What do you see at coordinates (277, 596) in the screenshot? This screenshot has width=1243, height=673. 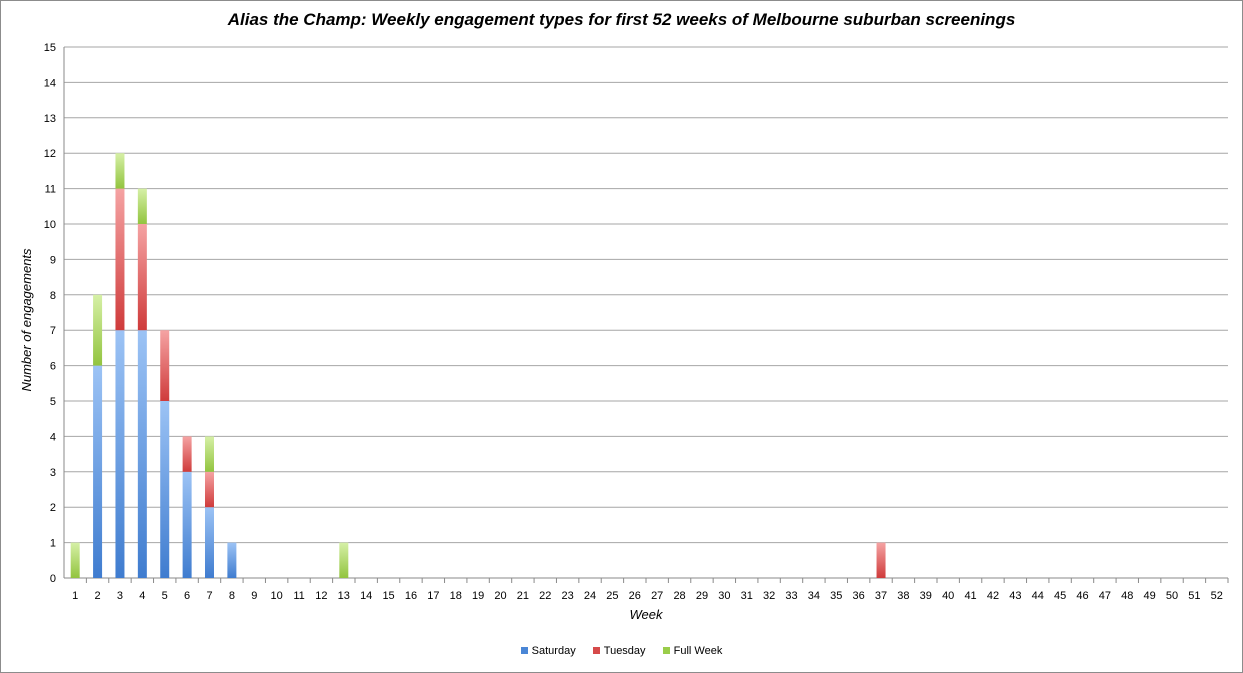 I see `x-tick-label: 10` at bounding box center [277, 596].